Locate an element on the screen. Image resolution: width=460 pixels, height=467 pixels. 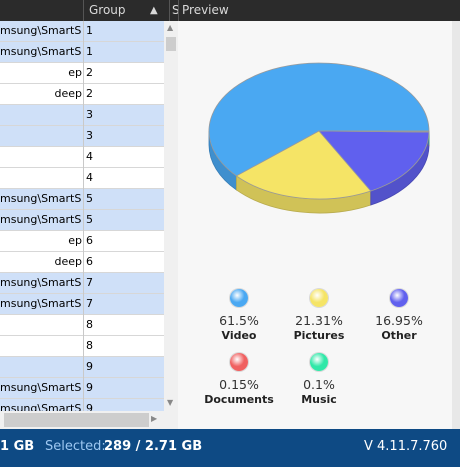
legend-item-documents: 0.15% Documents is located at coordinates (239, 379).